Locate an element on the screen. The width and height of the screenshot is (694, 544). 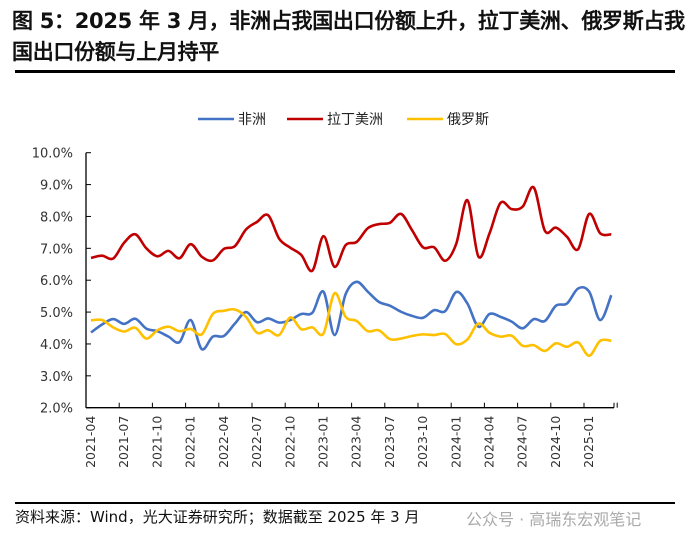
x-tick-label: 2023-07 is located at coordinates (389, 442).